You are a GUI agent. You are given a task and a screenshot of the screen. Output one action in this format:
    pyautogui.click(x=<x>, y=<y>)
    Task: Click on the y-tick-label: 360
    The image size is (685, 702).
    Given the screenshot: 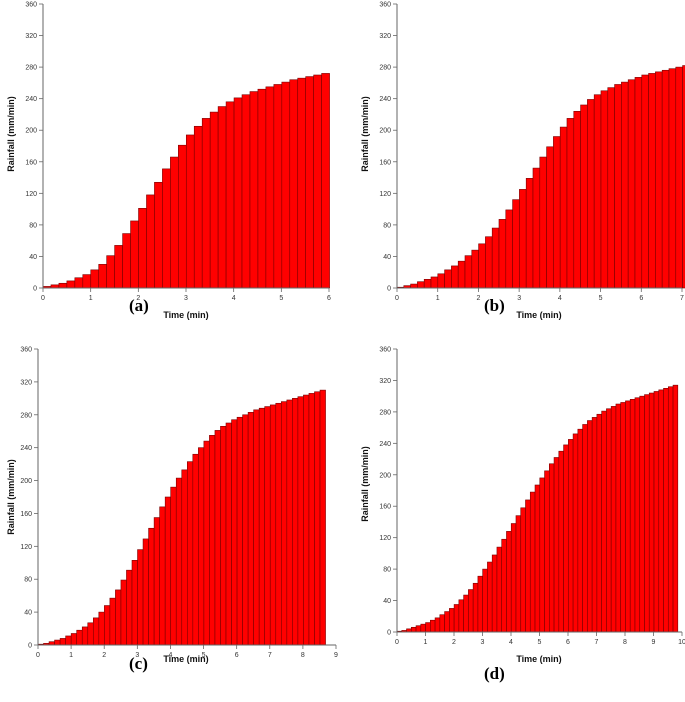 What is the action you would take?
    pyautogui.click(x=31, y=5)
    